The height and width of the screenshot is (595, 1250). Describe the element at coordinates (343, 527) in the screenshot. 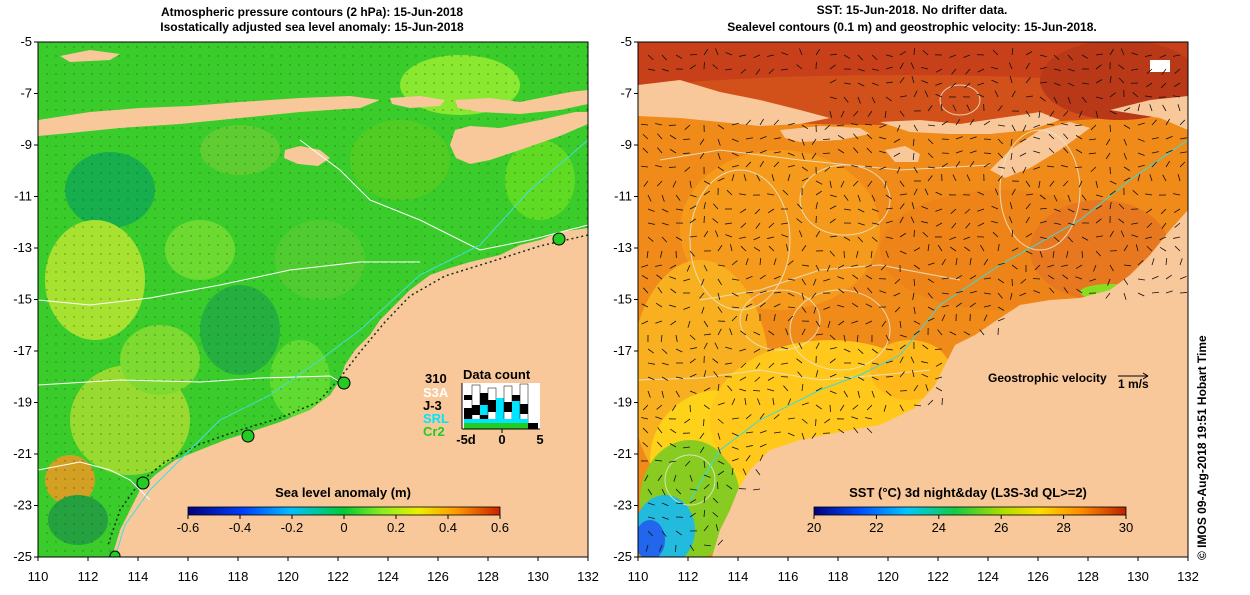

I see `colorbar-tick-label: 0` at that location.